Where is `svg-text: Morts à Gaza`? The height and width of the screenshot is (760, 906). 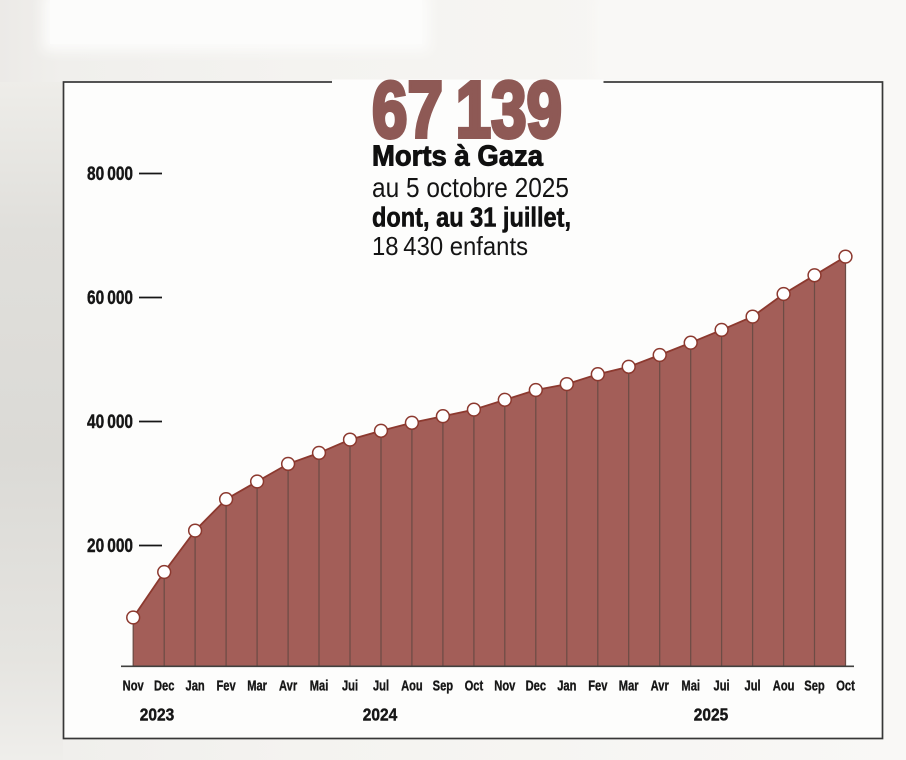
svg-text: Morts à Gaza is located at coordinates (458, 157).